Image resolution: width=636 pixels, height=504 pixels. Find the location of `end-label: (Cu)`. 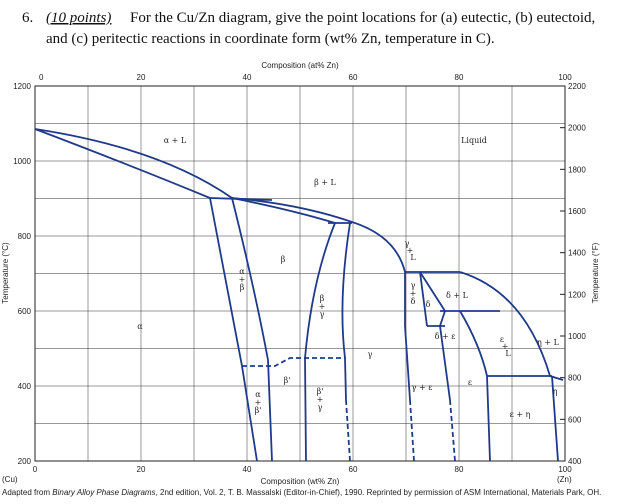

end-label: (Cu) is located at coordinates (10, 479).